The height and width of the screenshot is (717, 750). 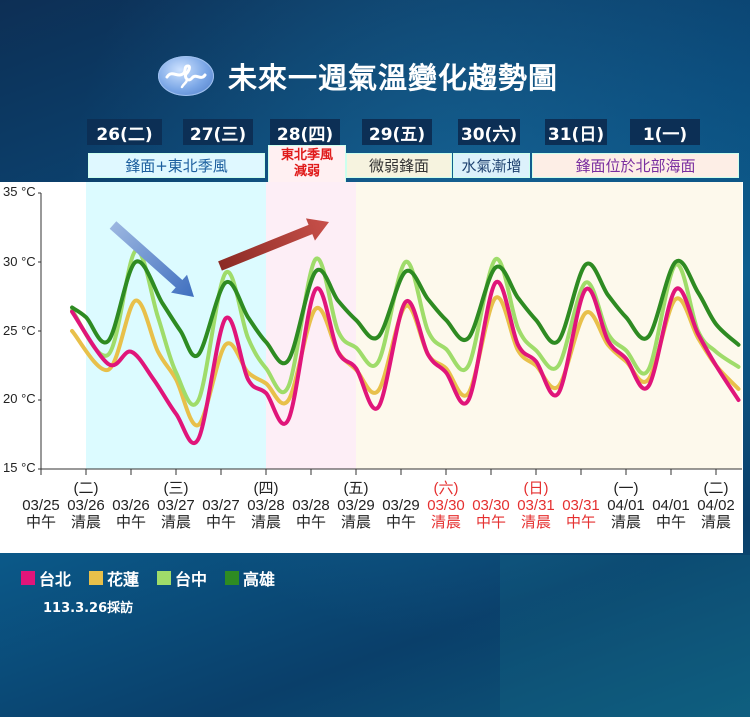 I want to click on legend: 台北 花蓮 台中 高雄, so click(x=157, y=578).